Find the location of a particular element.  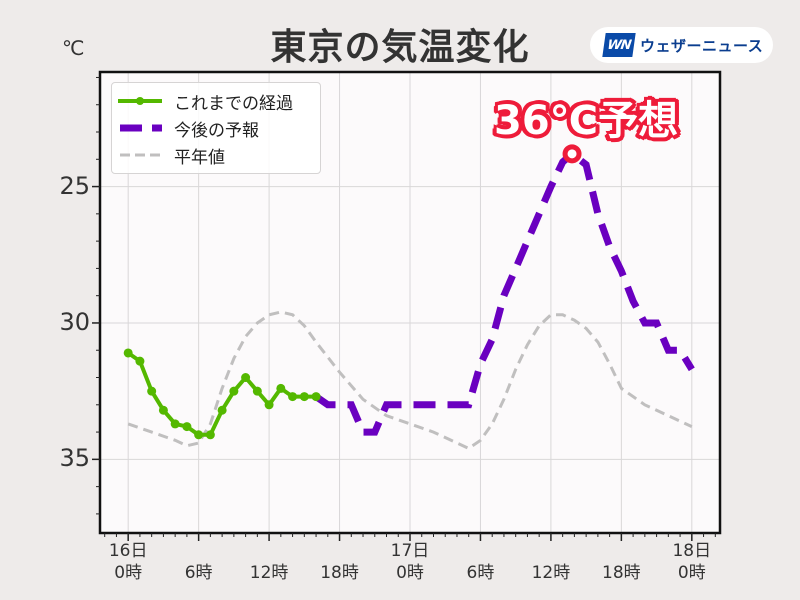

legend-item-observed: これまでの経過 is located at coordinates (202, 101).